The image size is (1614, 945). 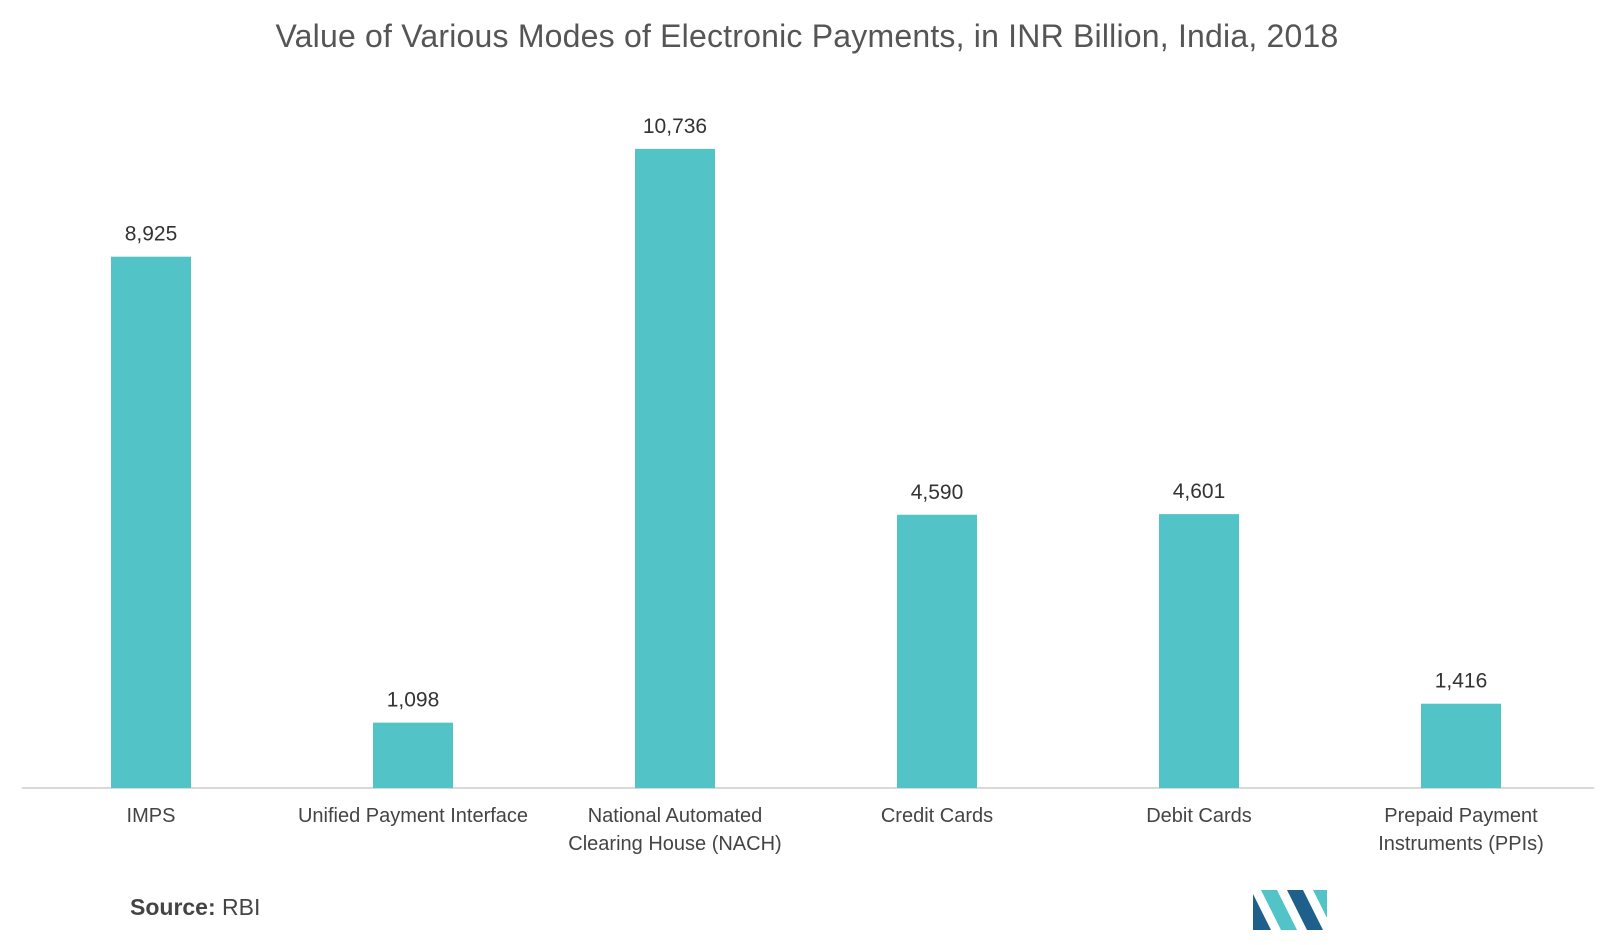 What do you see at coordinates (675, 816) in the screenshot?
I see `category-label-2-line-0: National Automated` at bounding box center [675, 816].